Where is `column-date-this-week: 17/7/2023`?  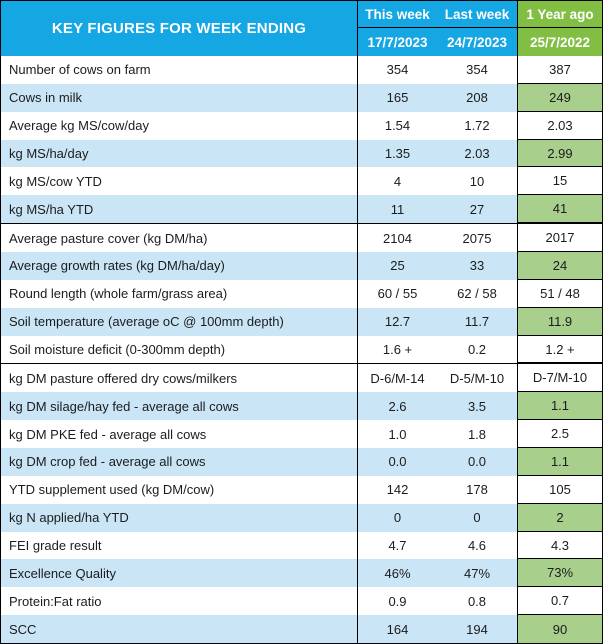 column-date-this-week: 17/7/2023 is located at coordinates (397, 42).